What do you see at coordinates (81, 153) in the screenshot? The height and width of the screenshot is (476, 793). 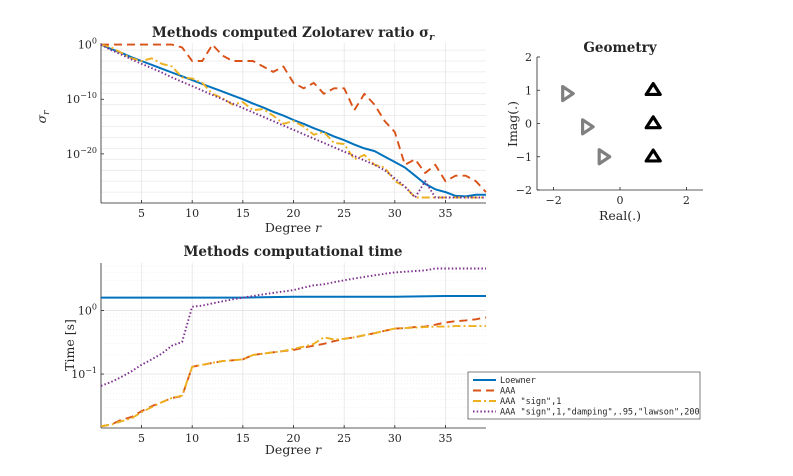 I see `zolotarev-ytick-label: 10−20` at bounding box center [81, 153].